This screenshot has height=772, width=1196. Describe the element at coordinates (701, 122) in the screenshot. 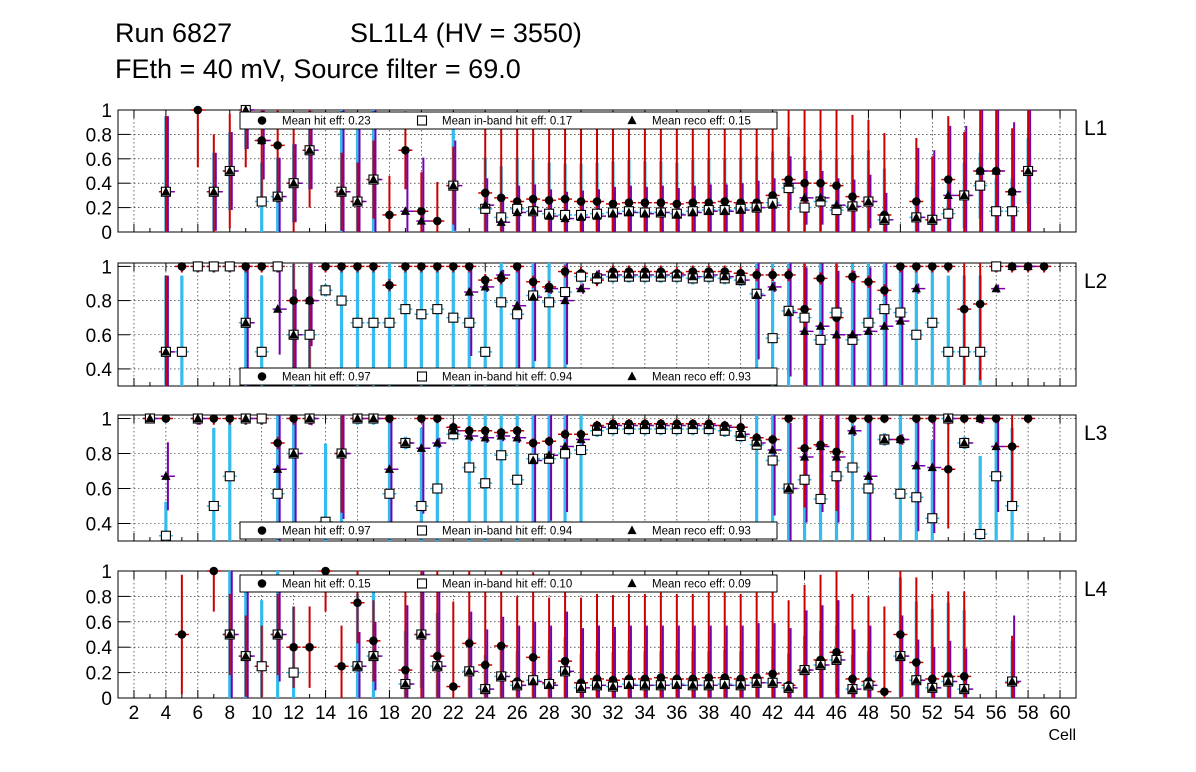

I see `legend-entry: Mean reco eff: 0.15` at that location.